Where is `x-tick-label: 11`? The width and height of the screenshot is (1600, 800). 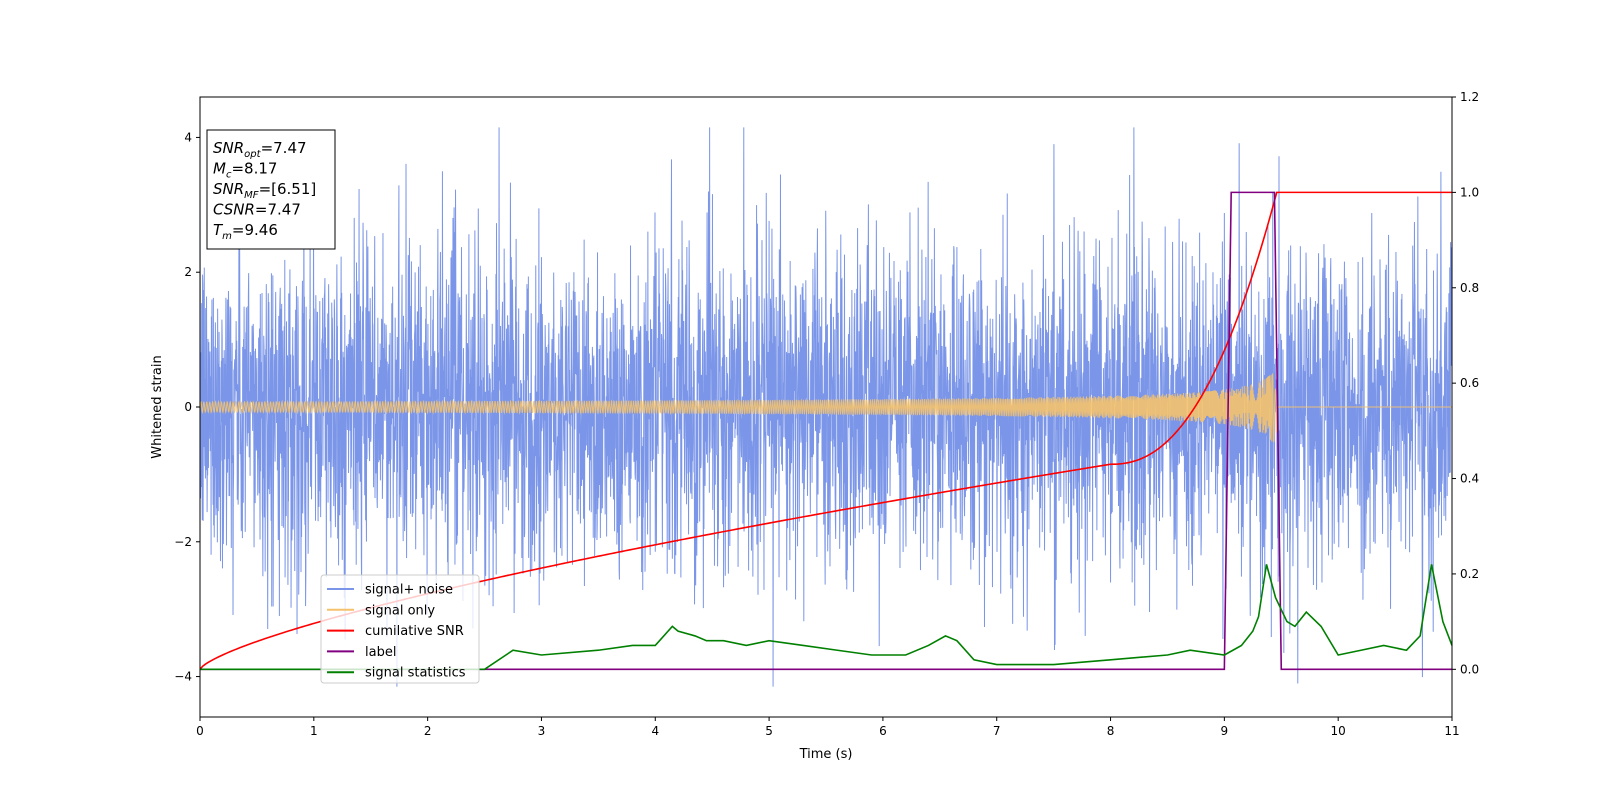 x-tick-label: 11 is located at coordinates (1451, 731).